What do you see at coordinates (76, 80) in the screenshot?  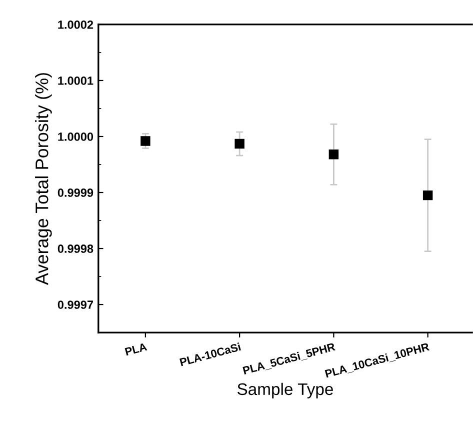 I see `y-tick-label: 1.0001` at bounding box center [76, 80].